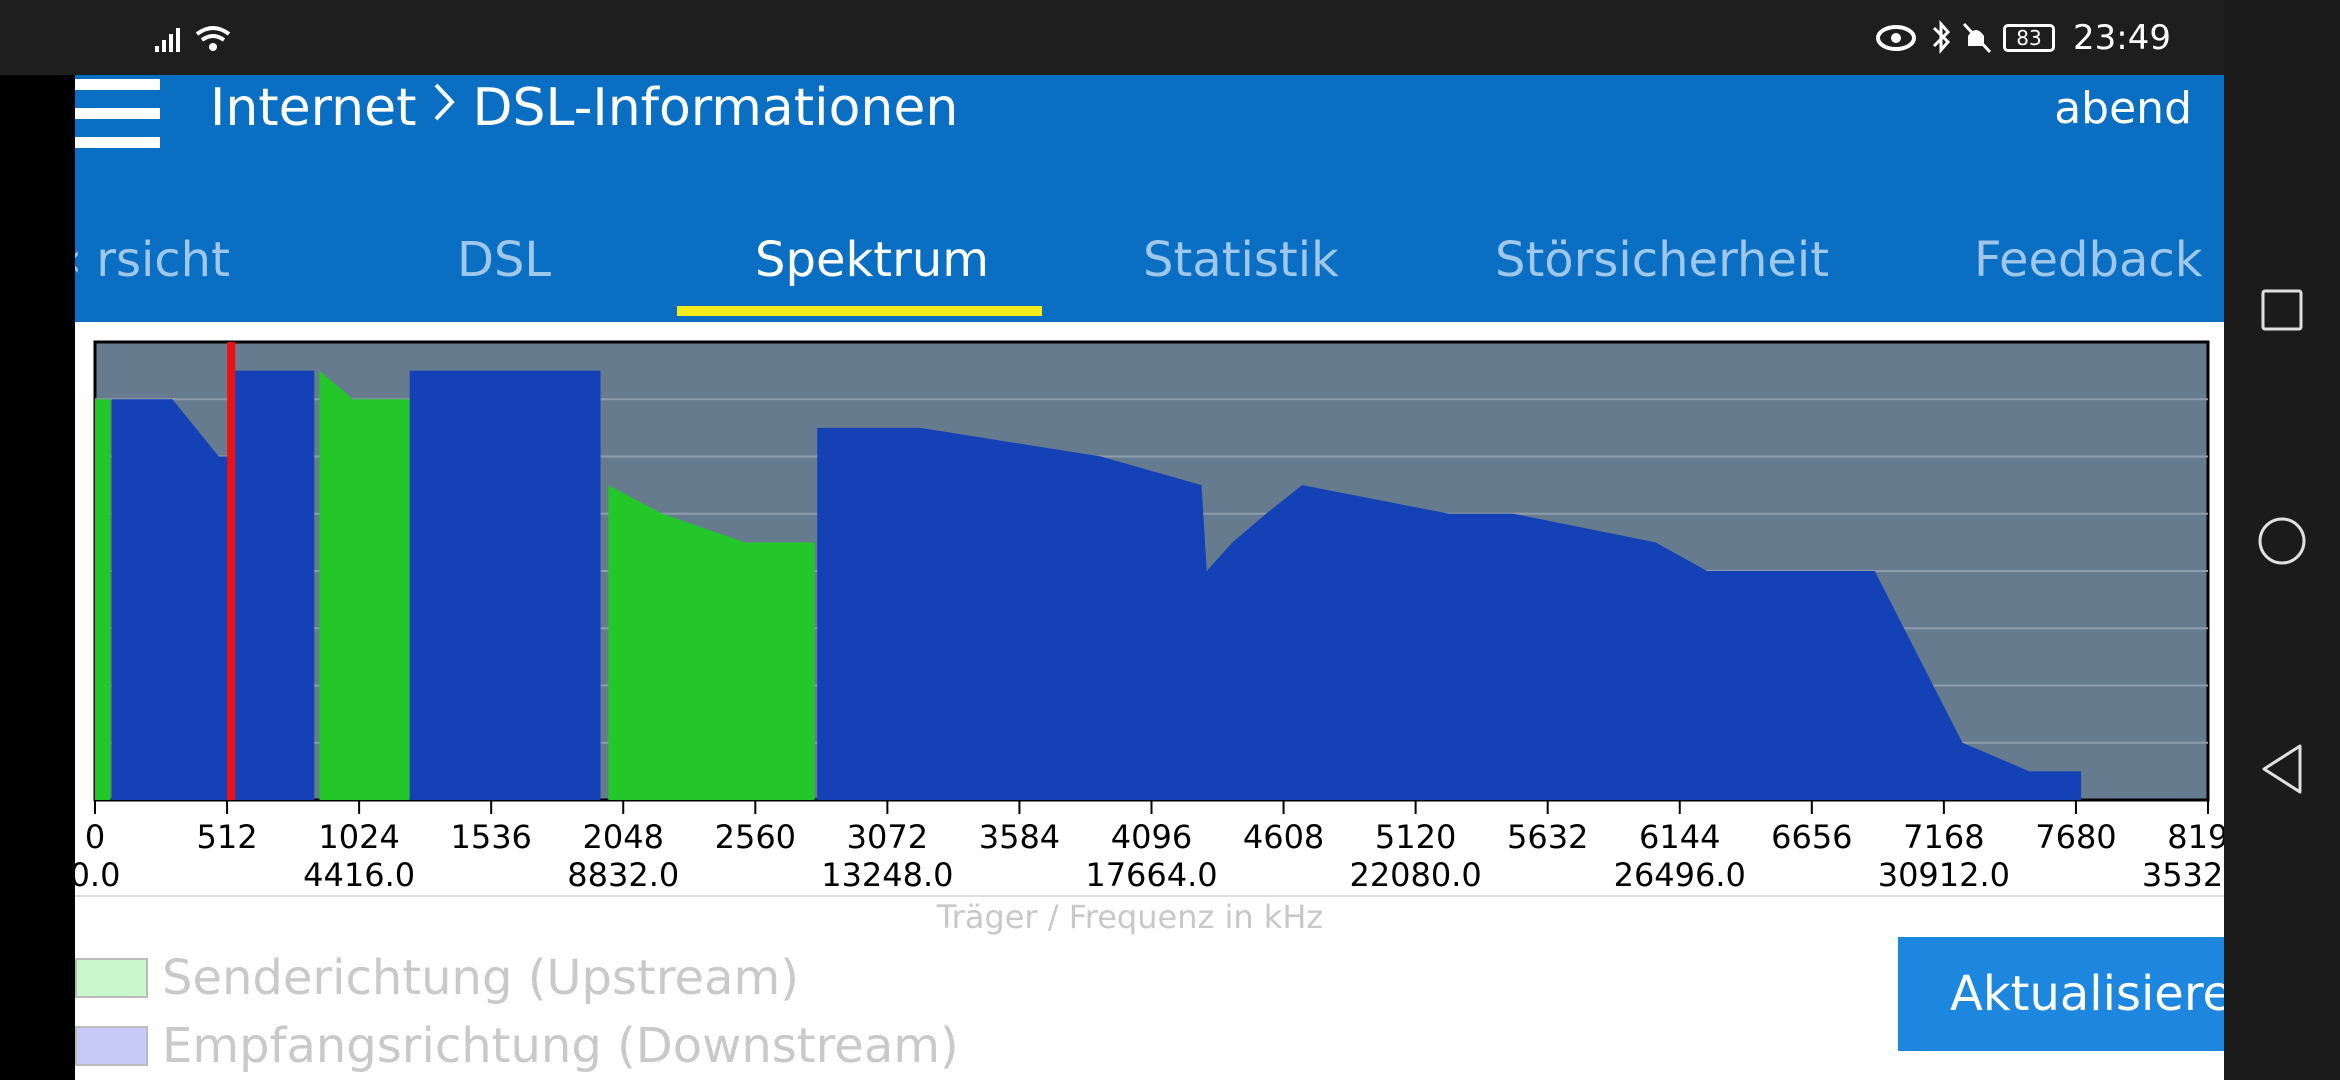  What do you see at coordinates (437, 978) in the screenshot?
I see `legend-upstream: Senderichtung (Upstream)` at bounding box center [437, 978].